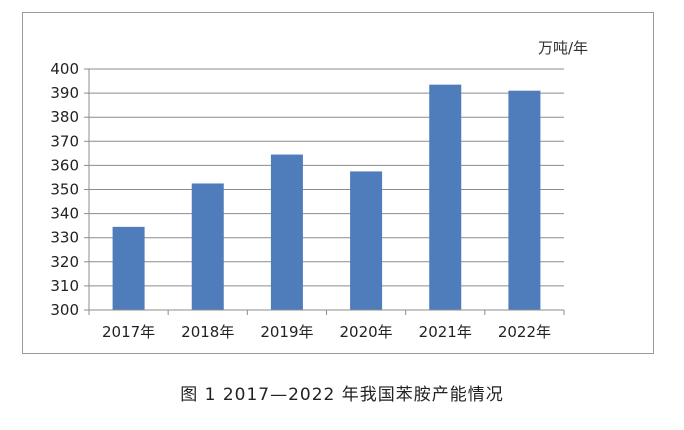  I want to click on x-tick-label: 2020年, so click(365, 332).